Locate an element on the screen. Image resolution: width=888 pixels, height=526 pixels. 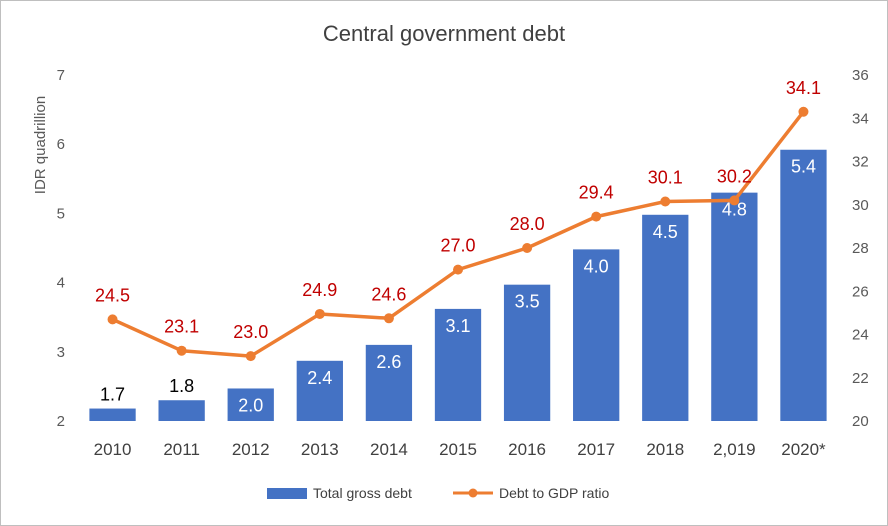
bar-data-label: 3.5 is located at coordinates (527, 302).